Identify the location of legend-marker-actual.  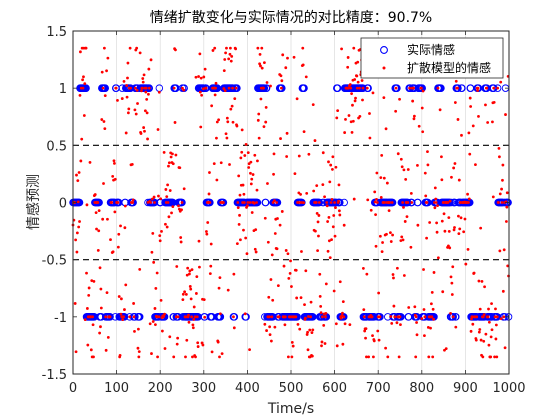
(384, 50).